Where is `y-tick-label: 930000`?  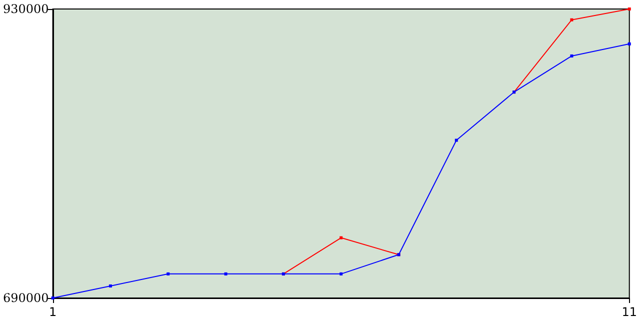
y-tick-label: 930000 is located at coordinates (25, 9).